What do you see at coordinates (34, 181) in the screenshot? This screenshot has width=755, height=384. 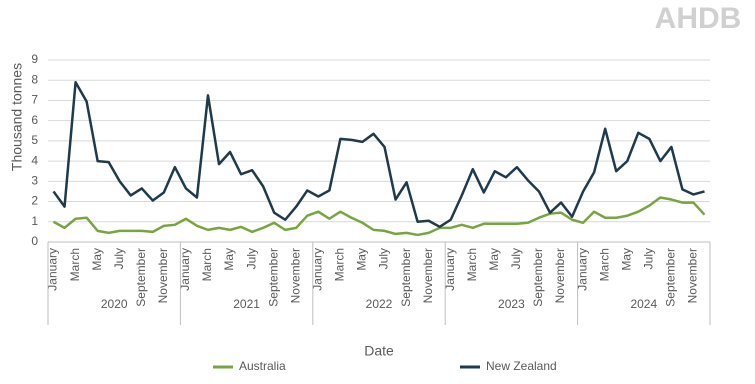 I see `y-tick-label: 3` at bounding box center [34, 181].